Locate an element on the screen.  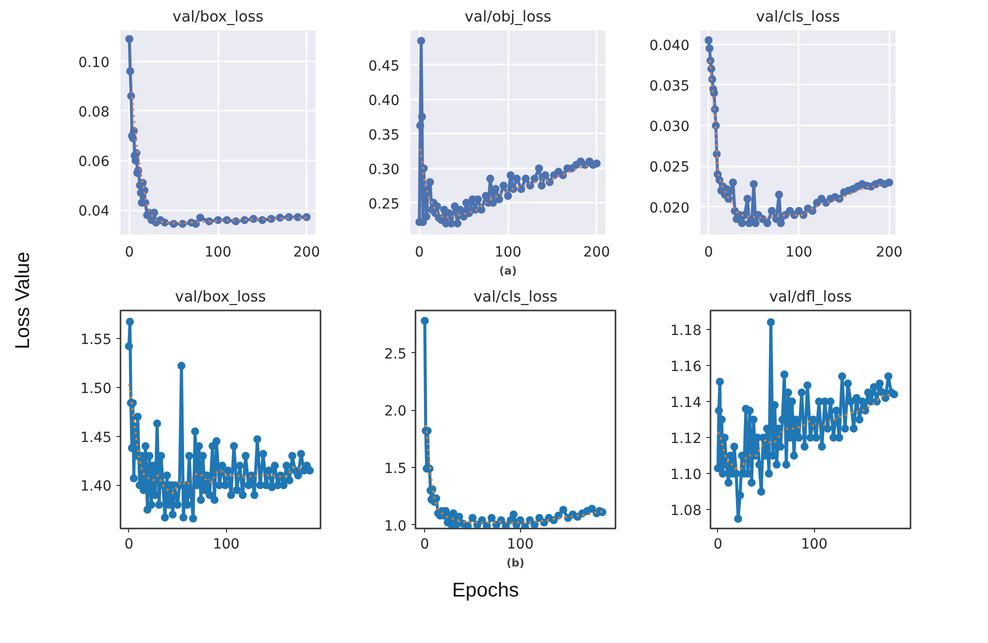
text: Loss Value is located at coordinates (23, 301).